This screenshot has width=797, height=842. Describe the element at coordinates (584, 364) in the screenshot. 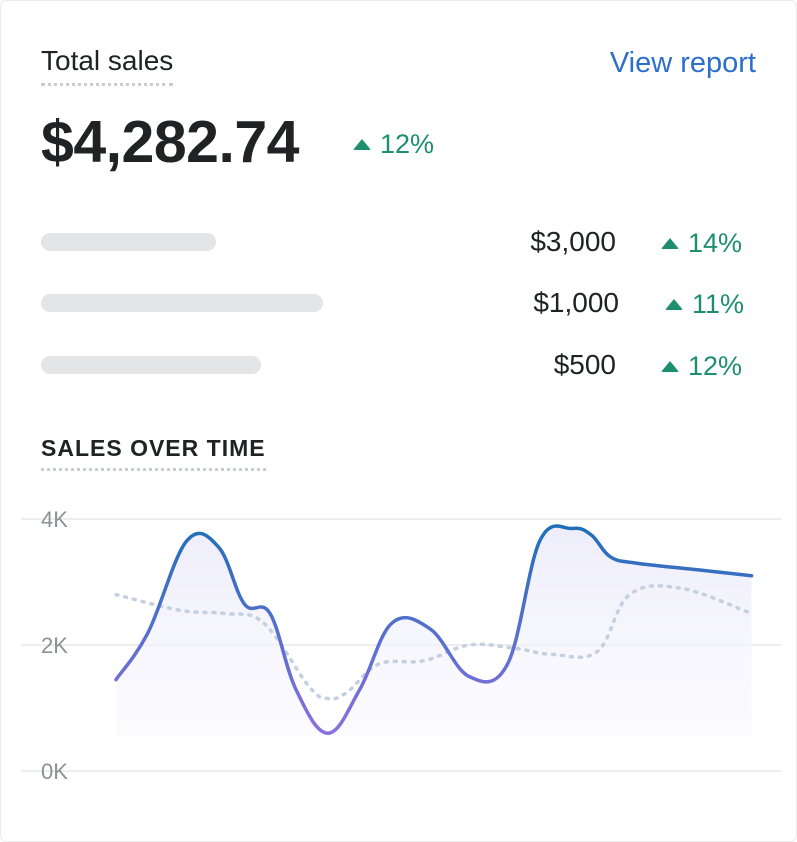

I see `breakdown-amount: $500` at that location.